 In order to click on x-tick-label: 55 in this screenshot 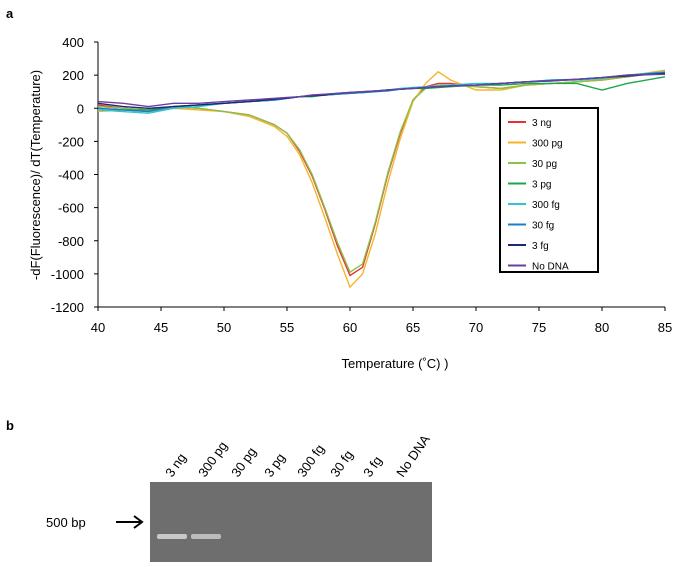, I will do `click(287, 327)`.